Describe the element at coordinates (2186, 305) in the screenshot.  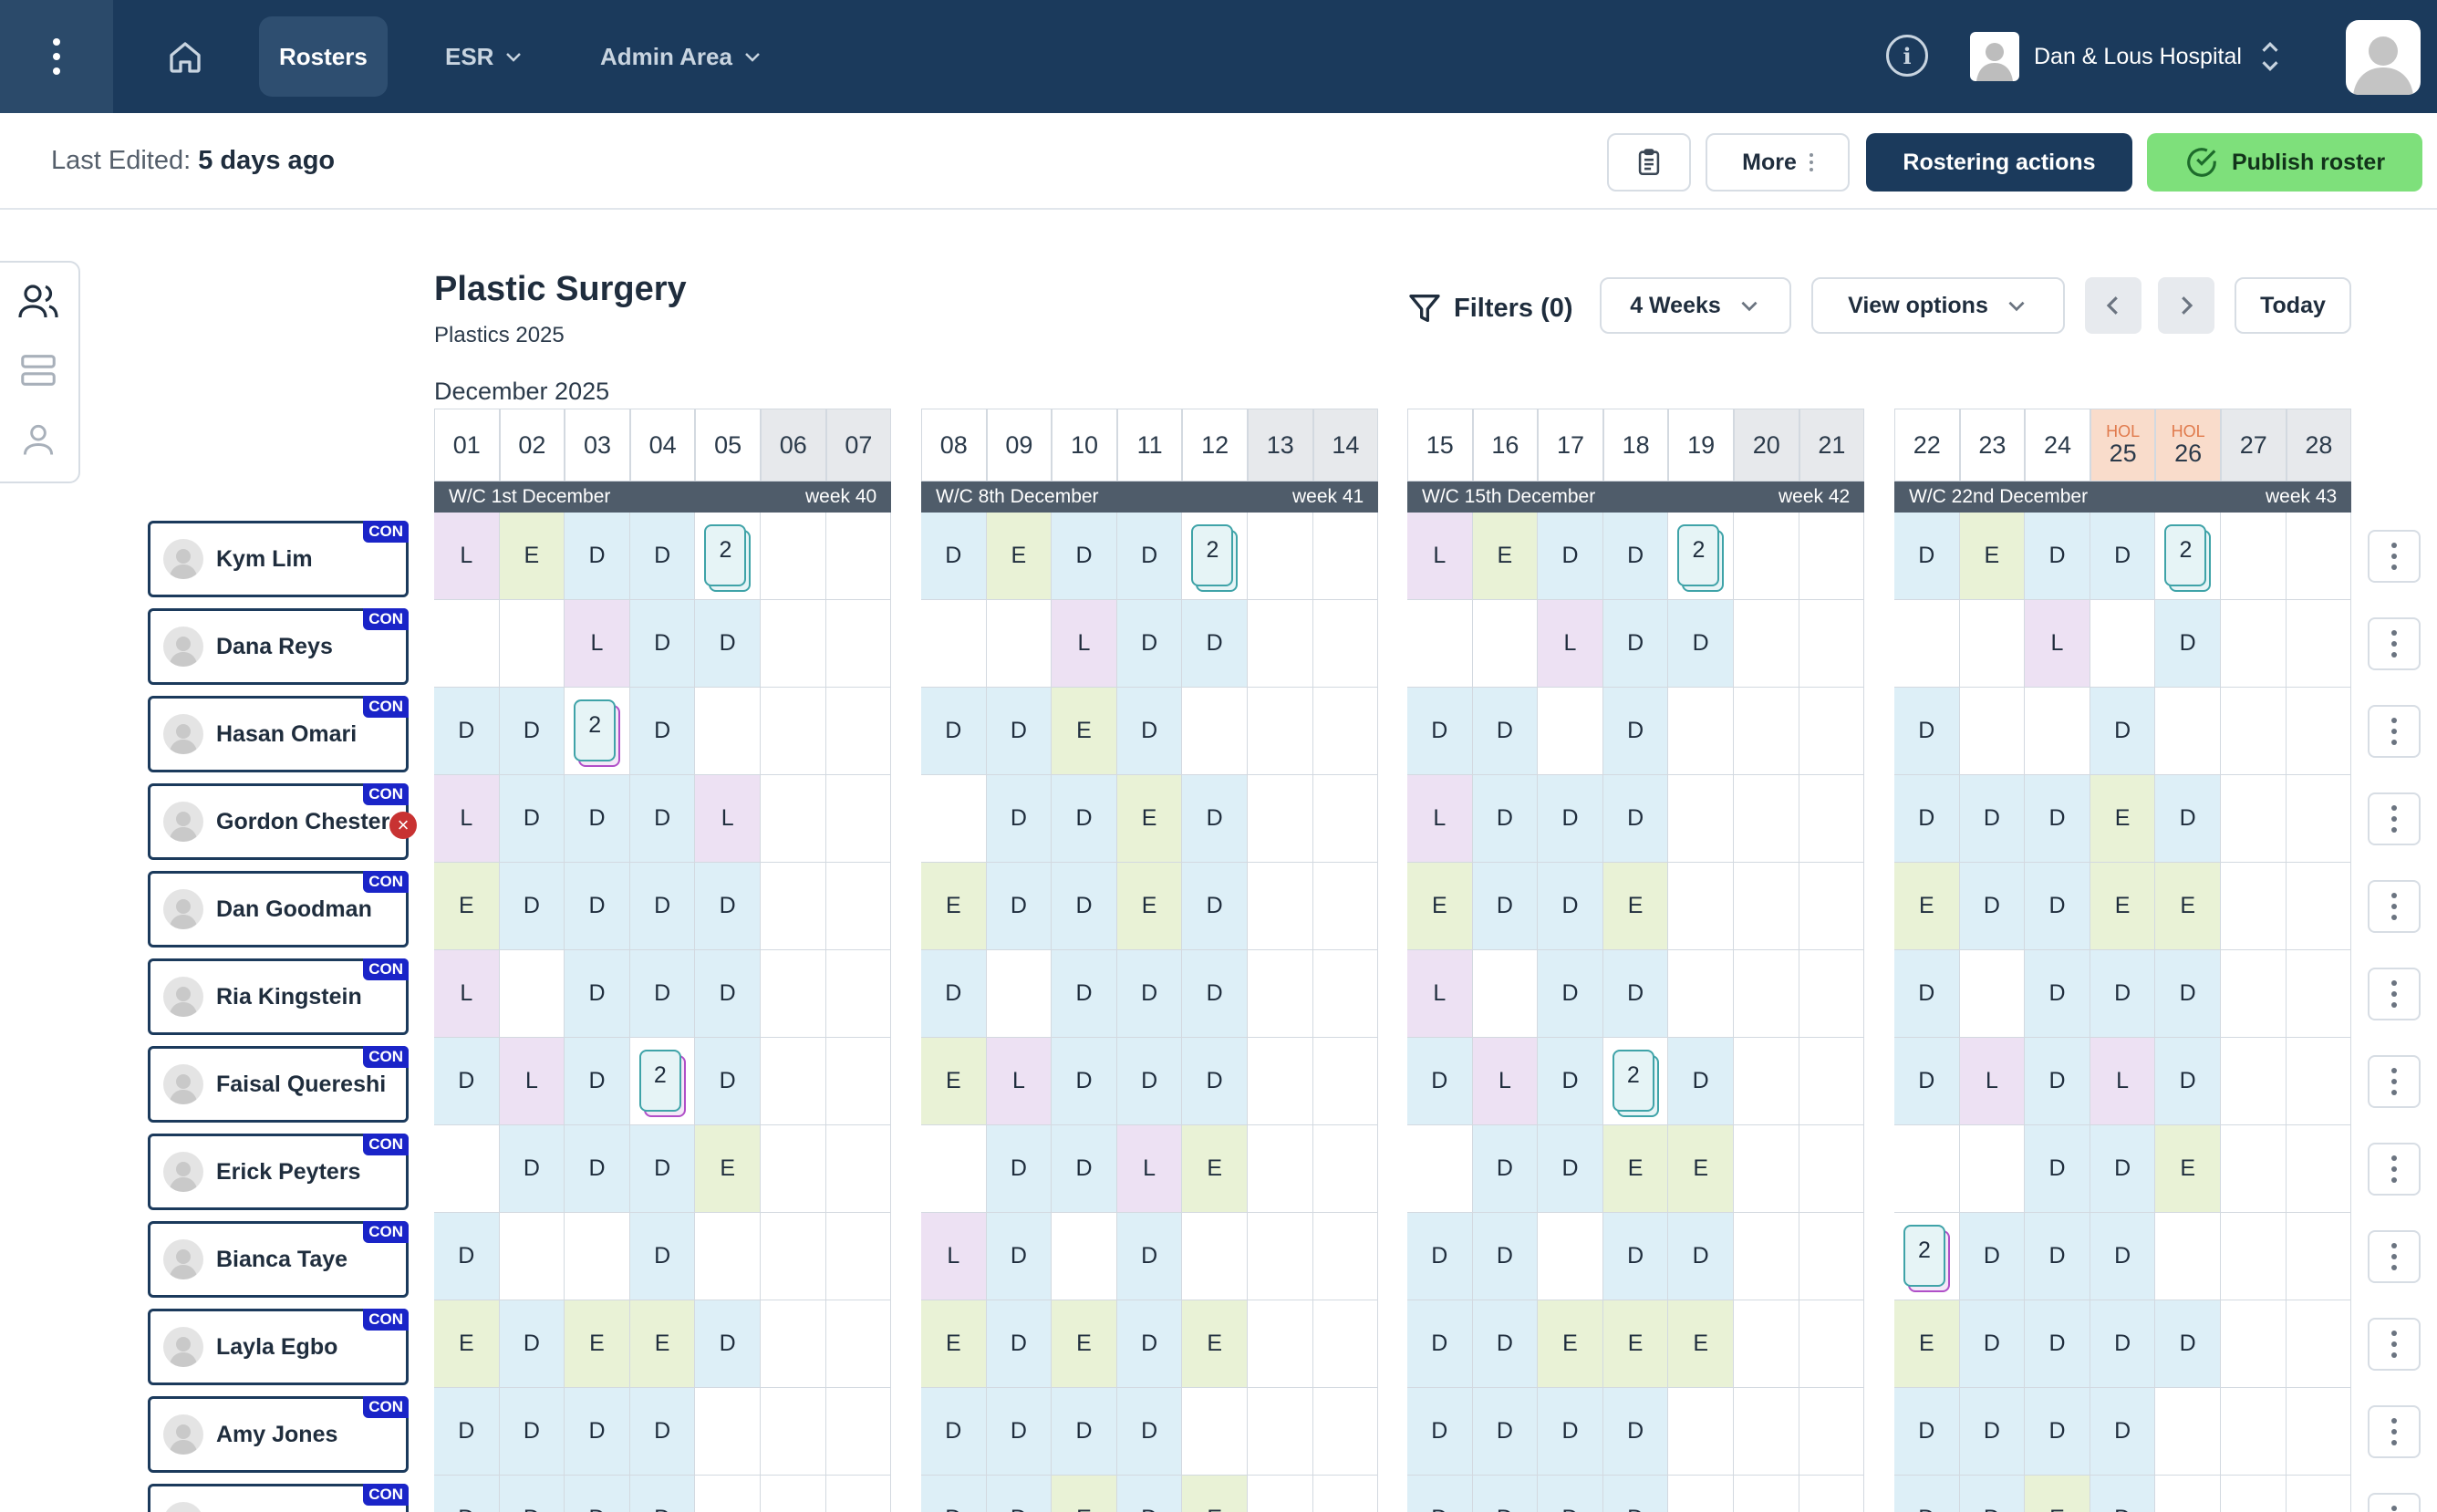
I see `next-period-button` at that location.